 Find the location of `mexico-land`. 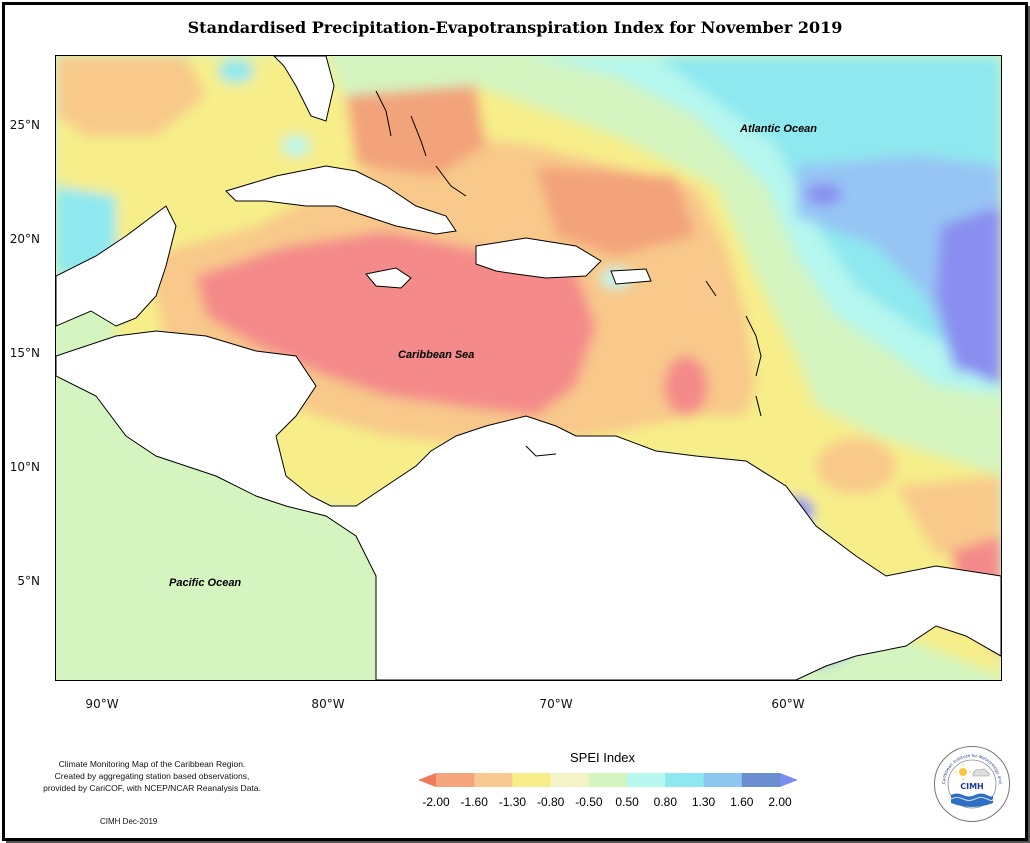

mexico-land is located at coordinates (116, 266).